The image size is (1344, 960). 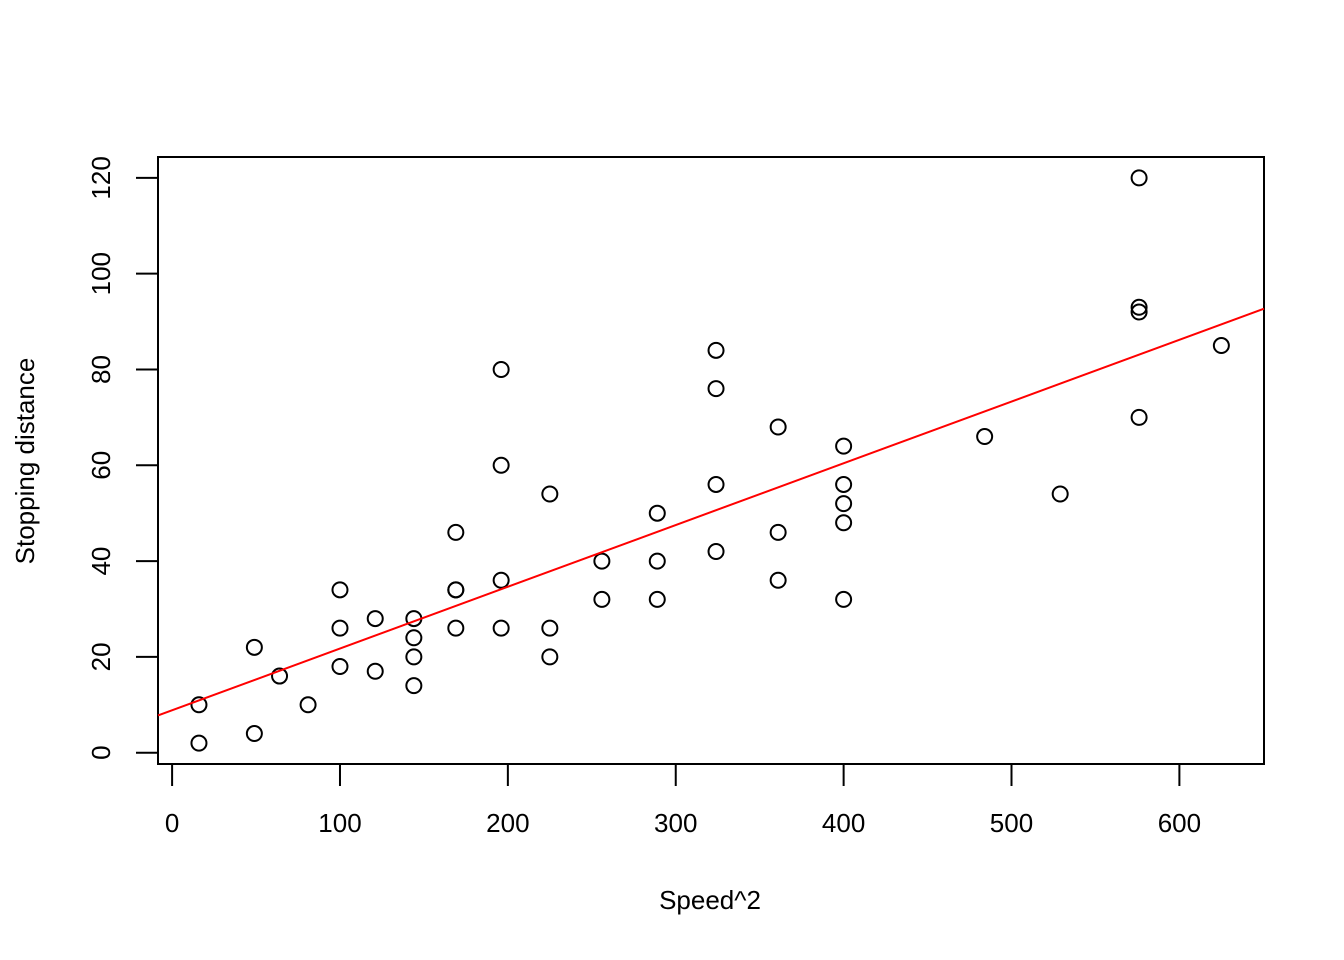 I want to click on x-tick-label: 600, so click(x=1179, y=823).